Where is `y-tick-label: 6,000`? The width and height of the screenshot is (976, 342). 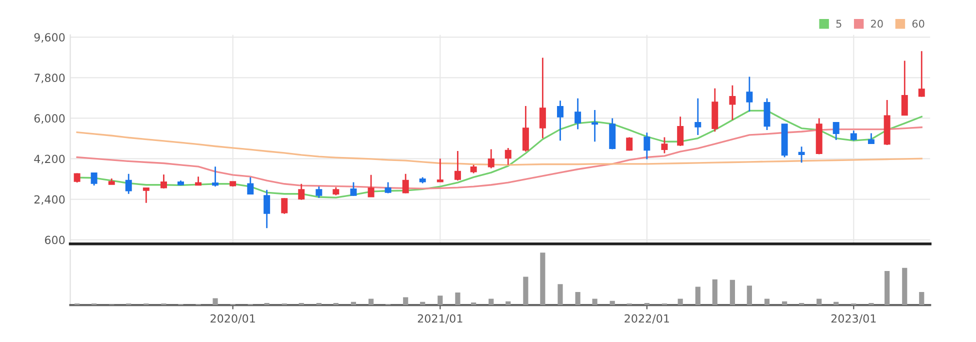
y-tick-label: 6,000 is located at coordinates (49, 119).